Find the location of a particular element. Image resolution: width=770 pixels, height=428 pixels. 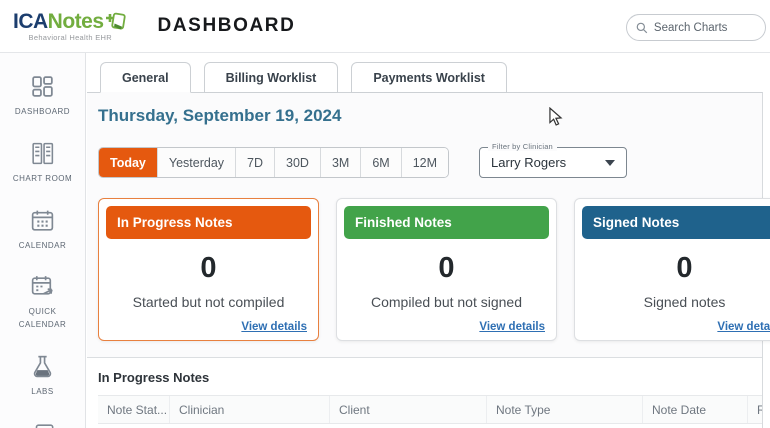

labs-flask-icon is located at coordinates (42, 366).